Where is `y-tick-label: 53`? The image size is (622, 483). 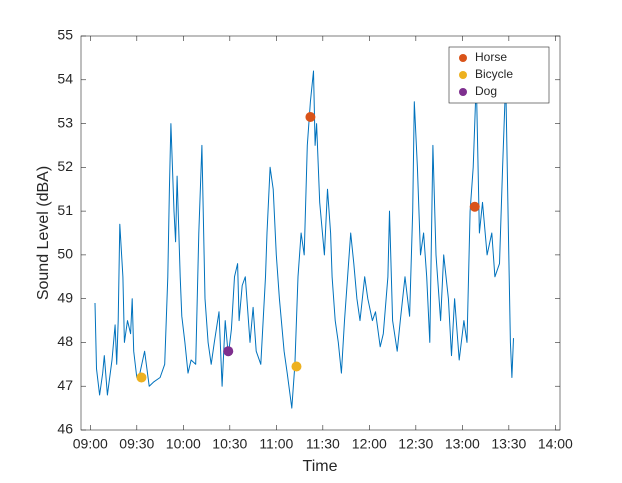 y-tick-label: 53 is located at coordinates (65, 122).